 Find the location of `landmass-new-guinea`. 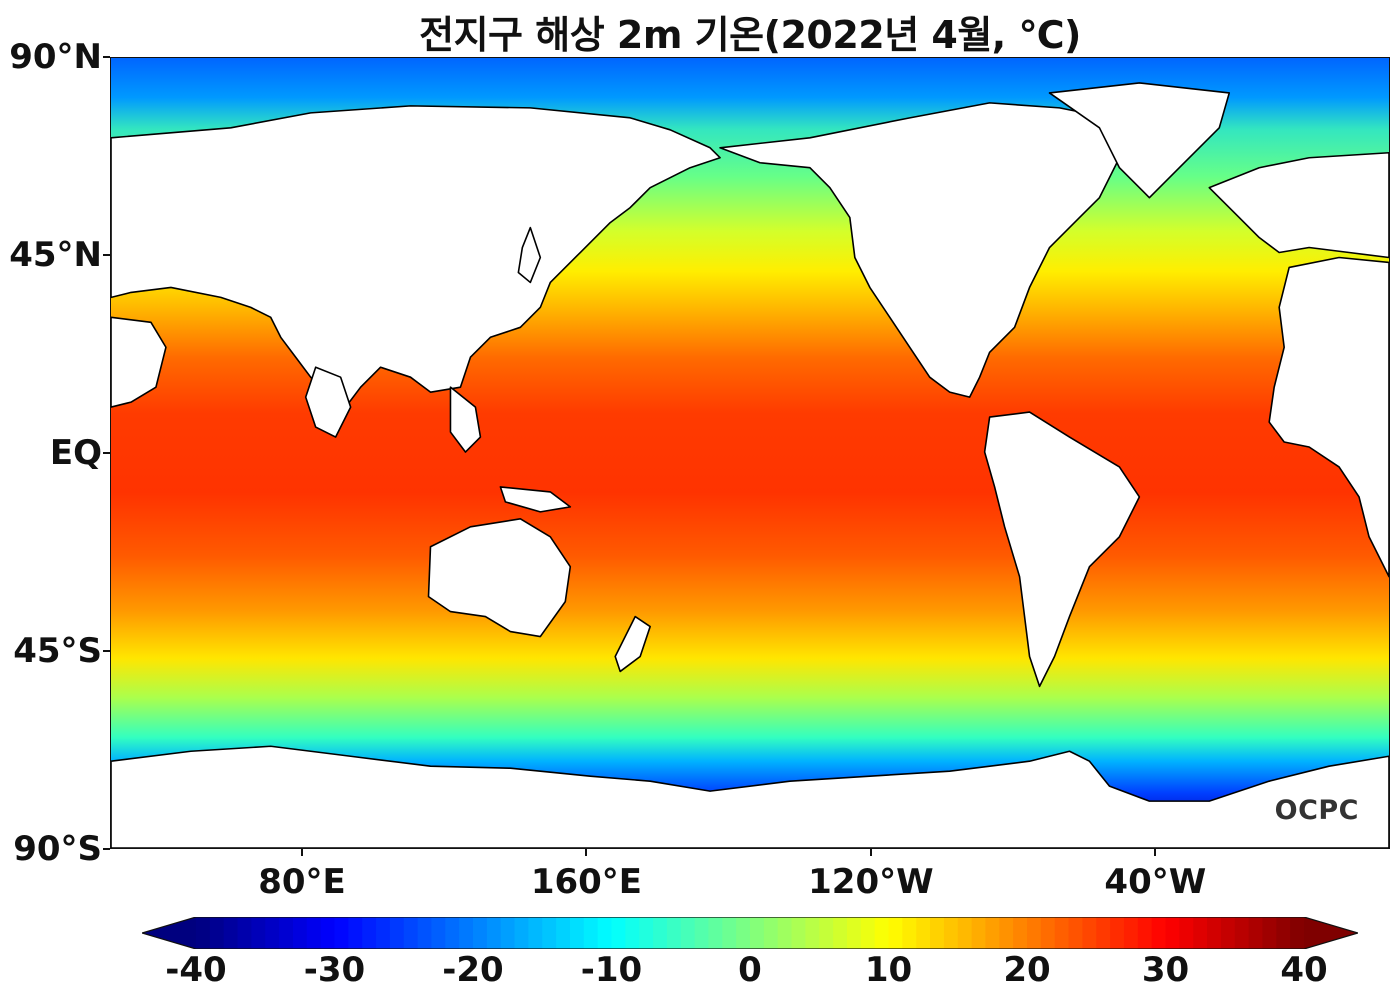

landmass-new-guinea is located at coordinates (535, 499).